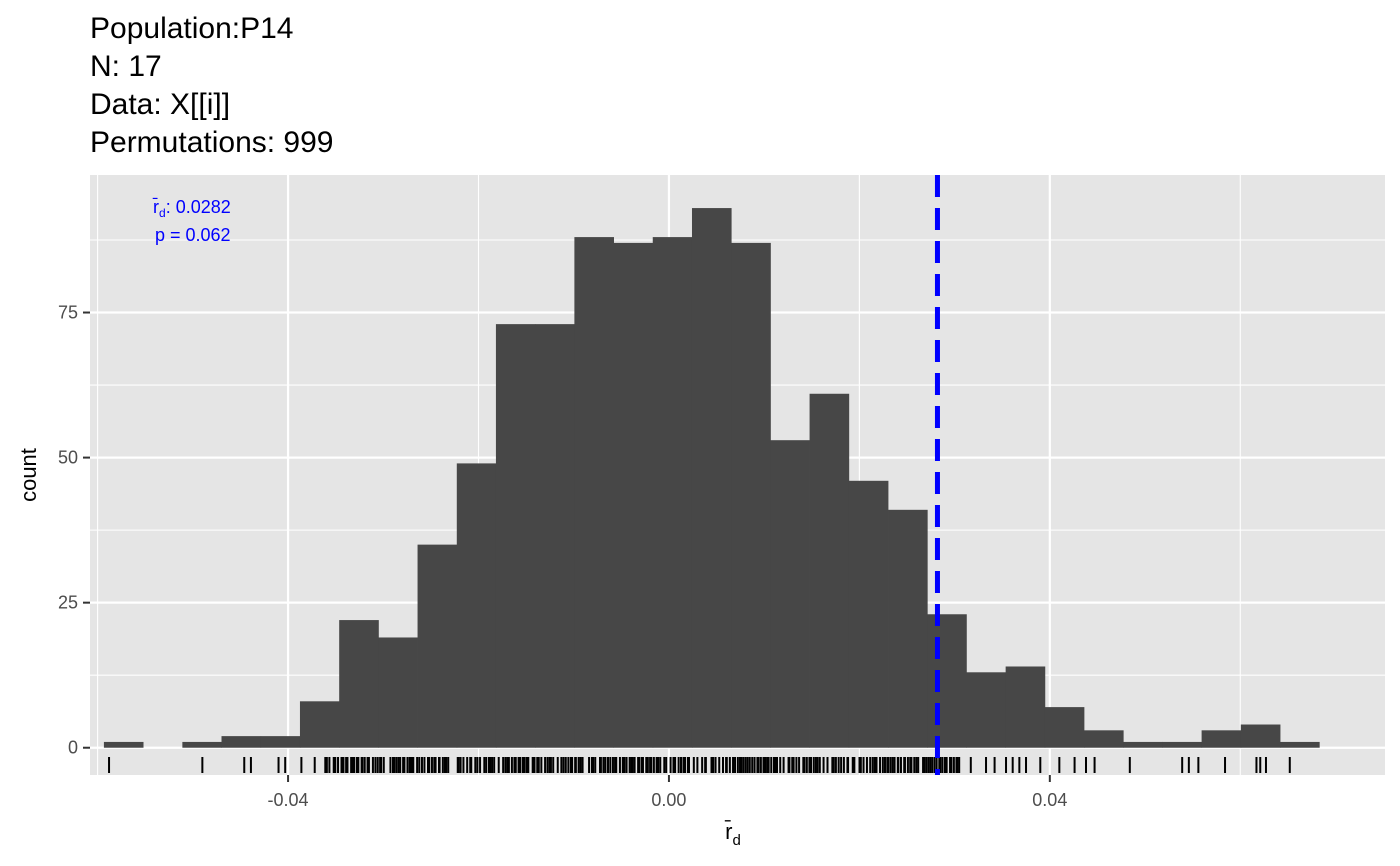 The image size is (1400, 866). I want to click on x-tick-label: 0.04, so click(1049, 800).